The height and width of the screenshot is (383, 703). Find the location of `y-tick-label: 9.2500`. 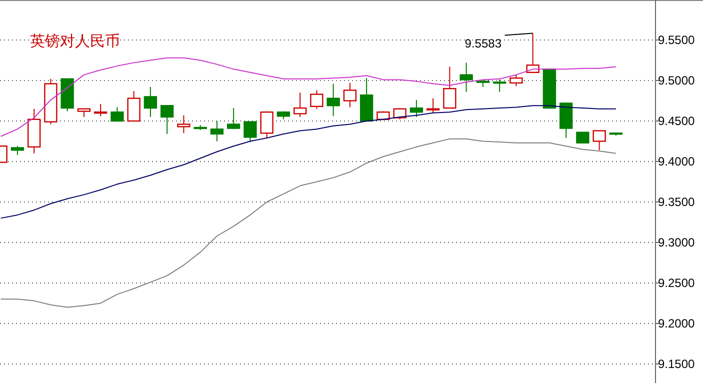

y-tick-label: 9.2500 is located at coordinates (677, 283).